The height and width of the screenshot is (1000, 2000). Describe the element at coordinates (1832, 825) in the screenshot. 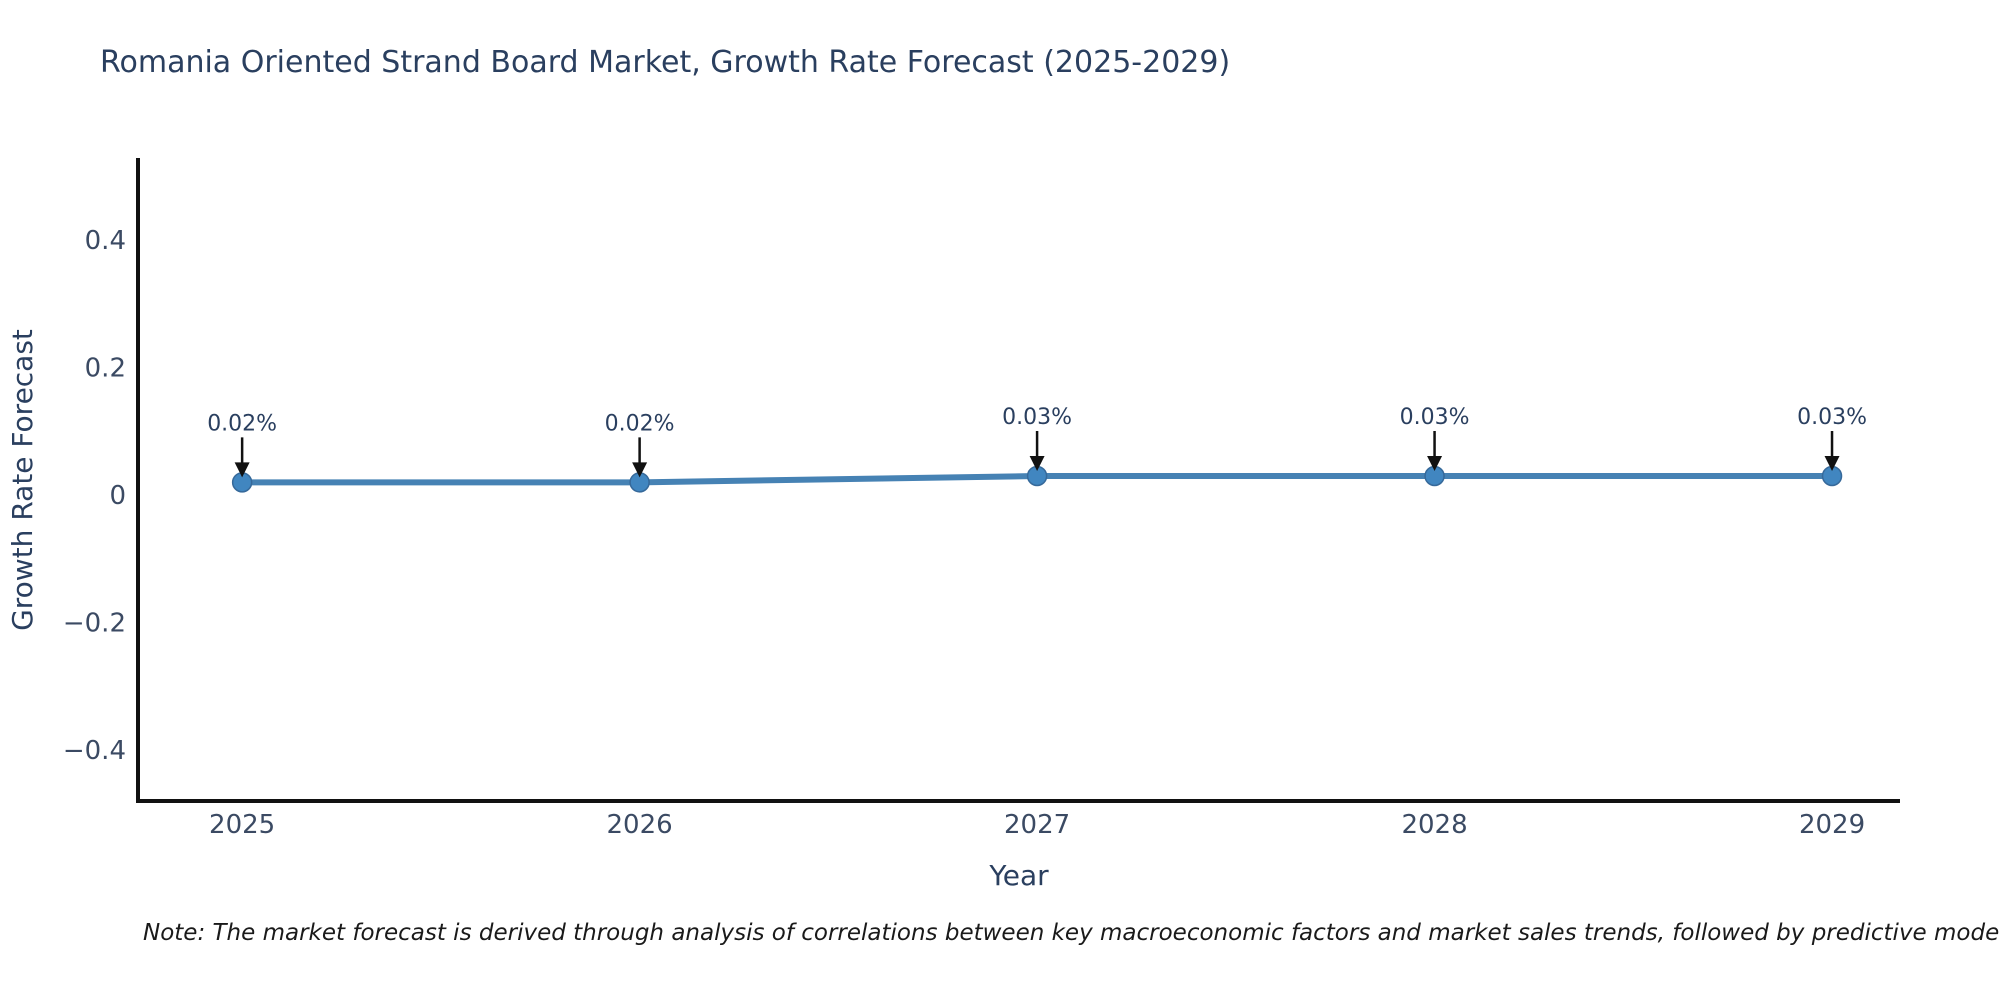

I see `x-tick-label: 2029` at that location.